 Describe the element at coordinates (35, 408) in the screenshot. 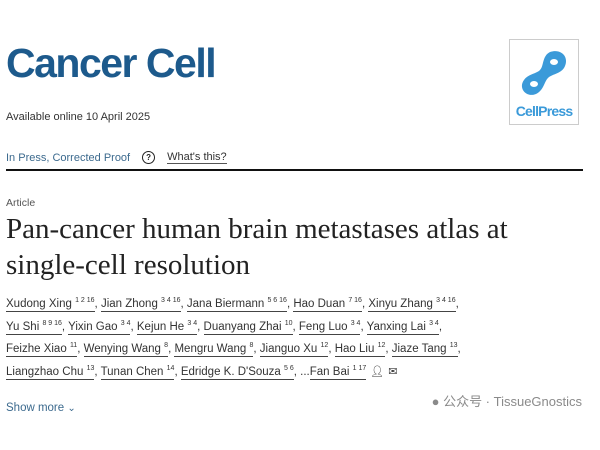

I see `show-more-label: Show more` at that location.